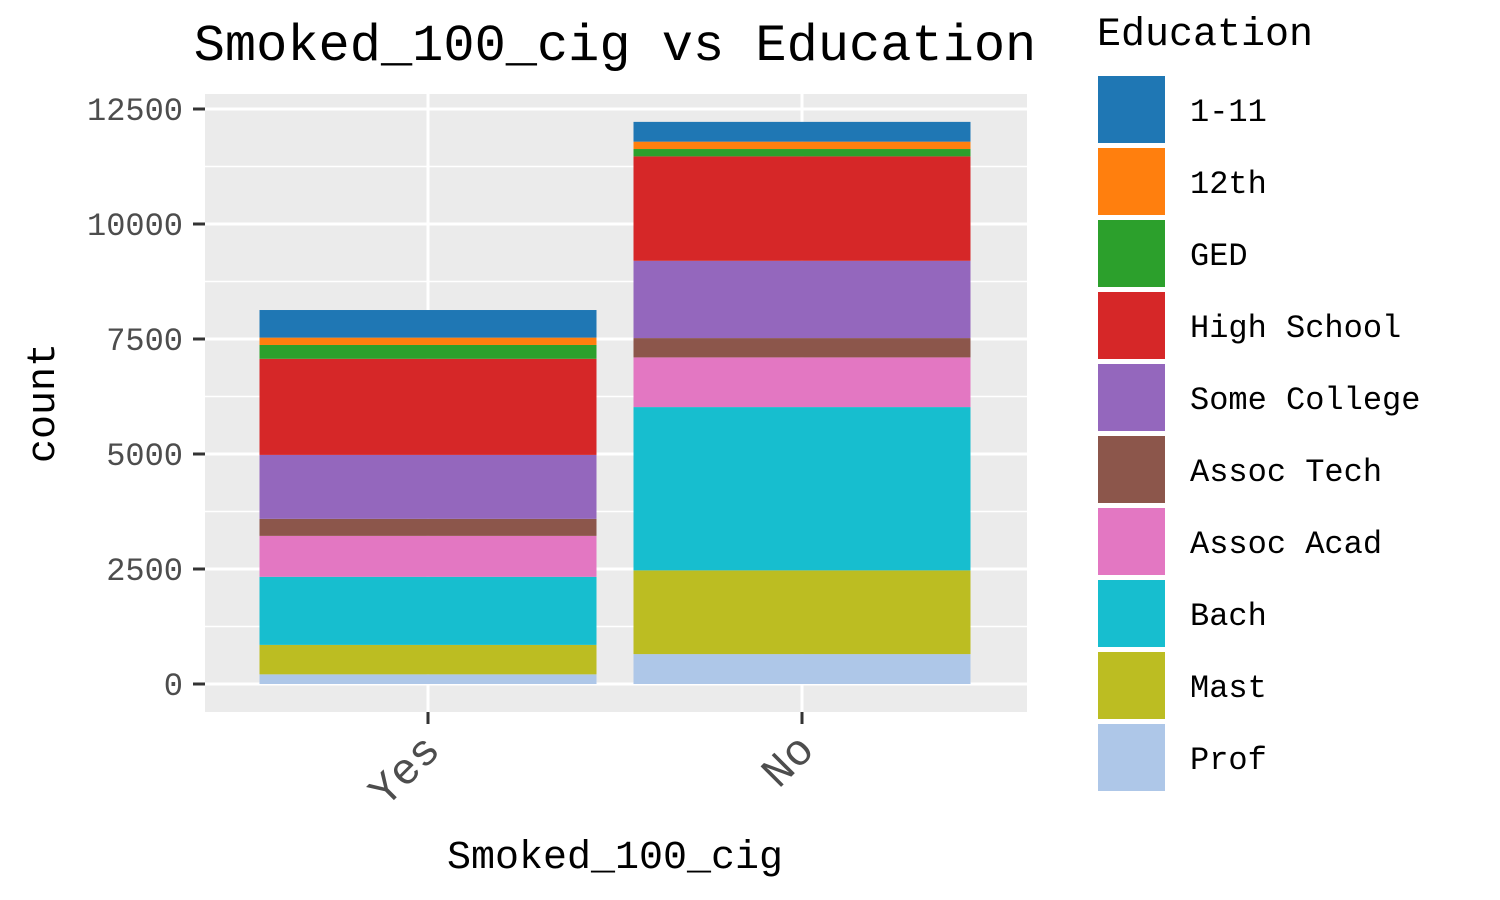 Image resolution: width=1500 pixels, height=900 pixels. Describe the element at coordinates (1295, 328) in the screenshot. I see `legend-label: High School` at that location.